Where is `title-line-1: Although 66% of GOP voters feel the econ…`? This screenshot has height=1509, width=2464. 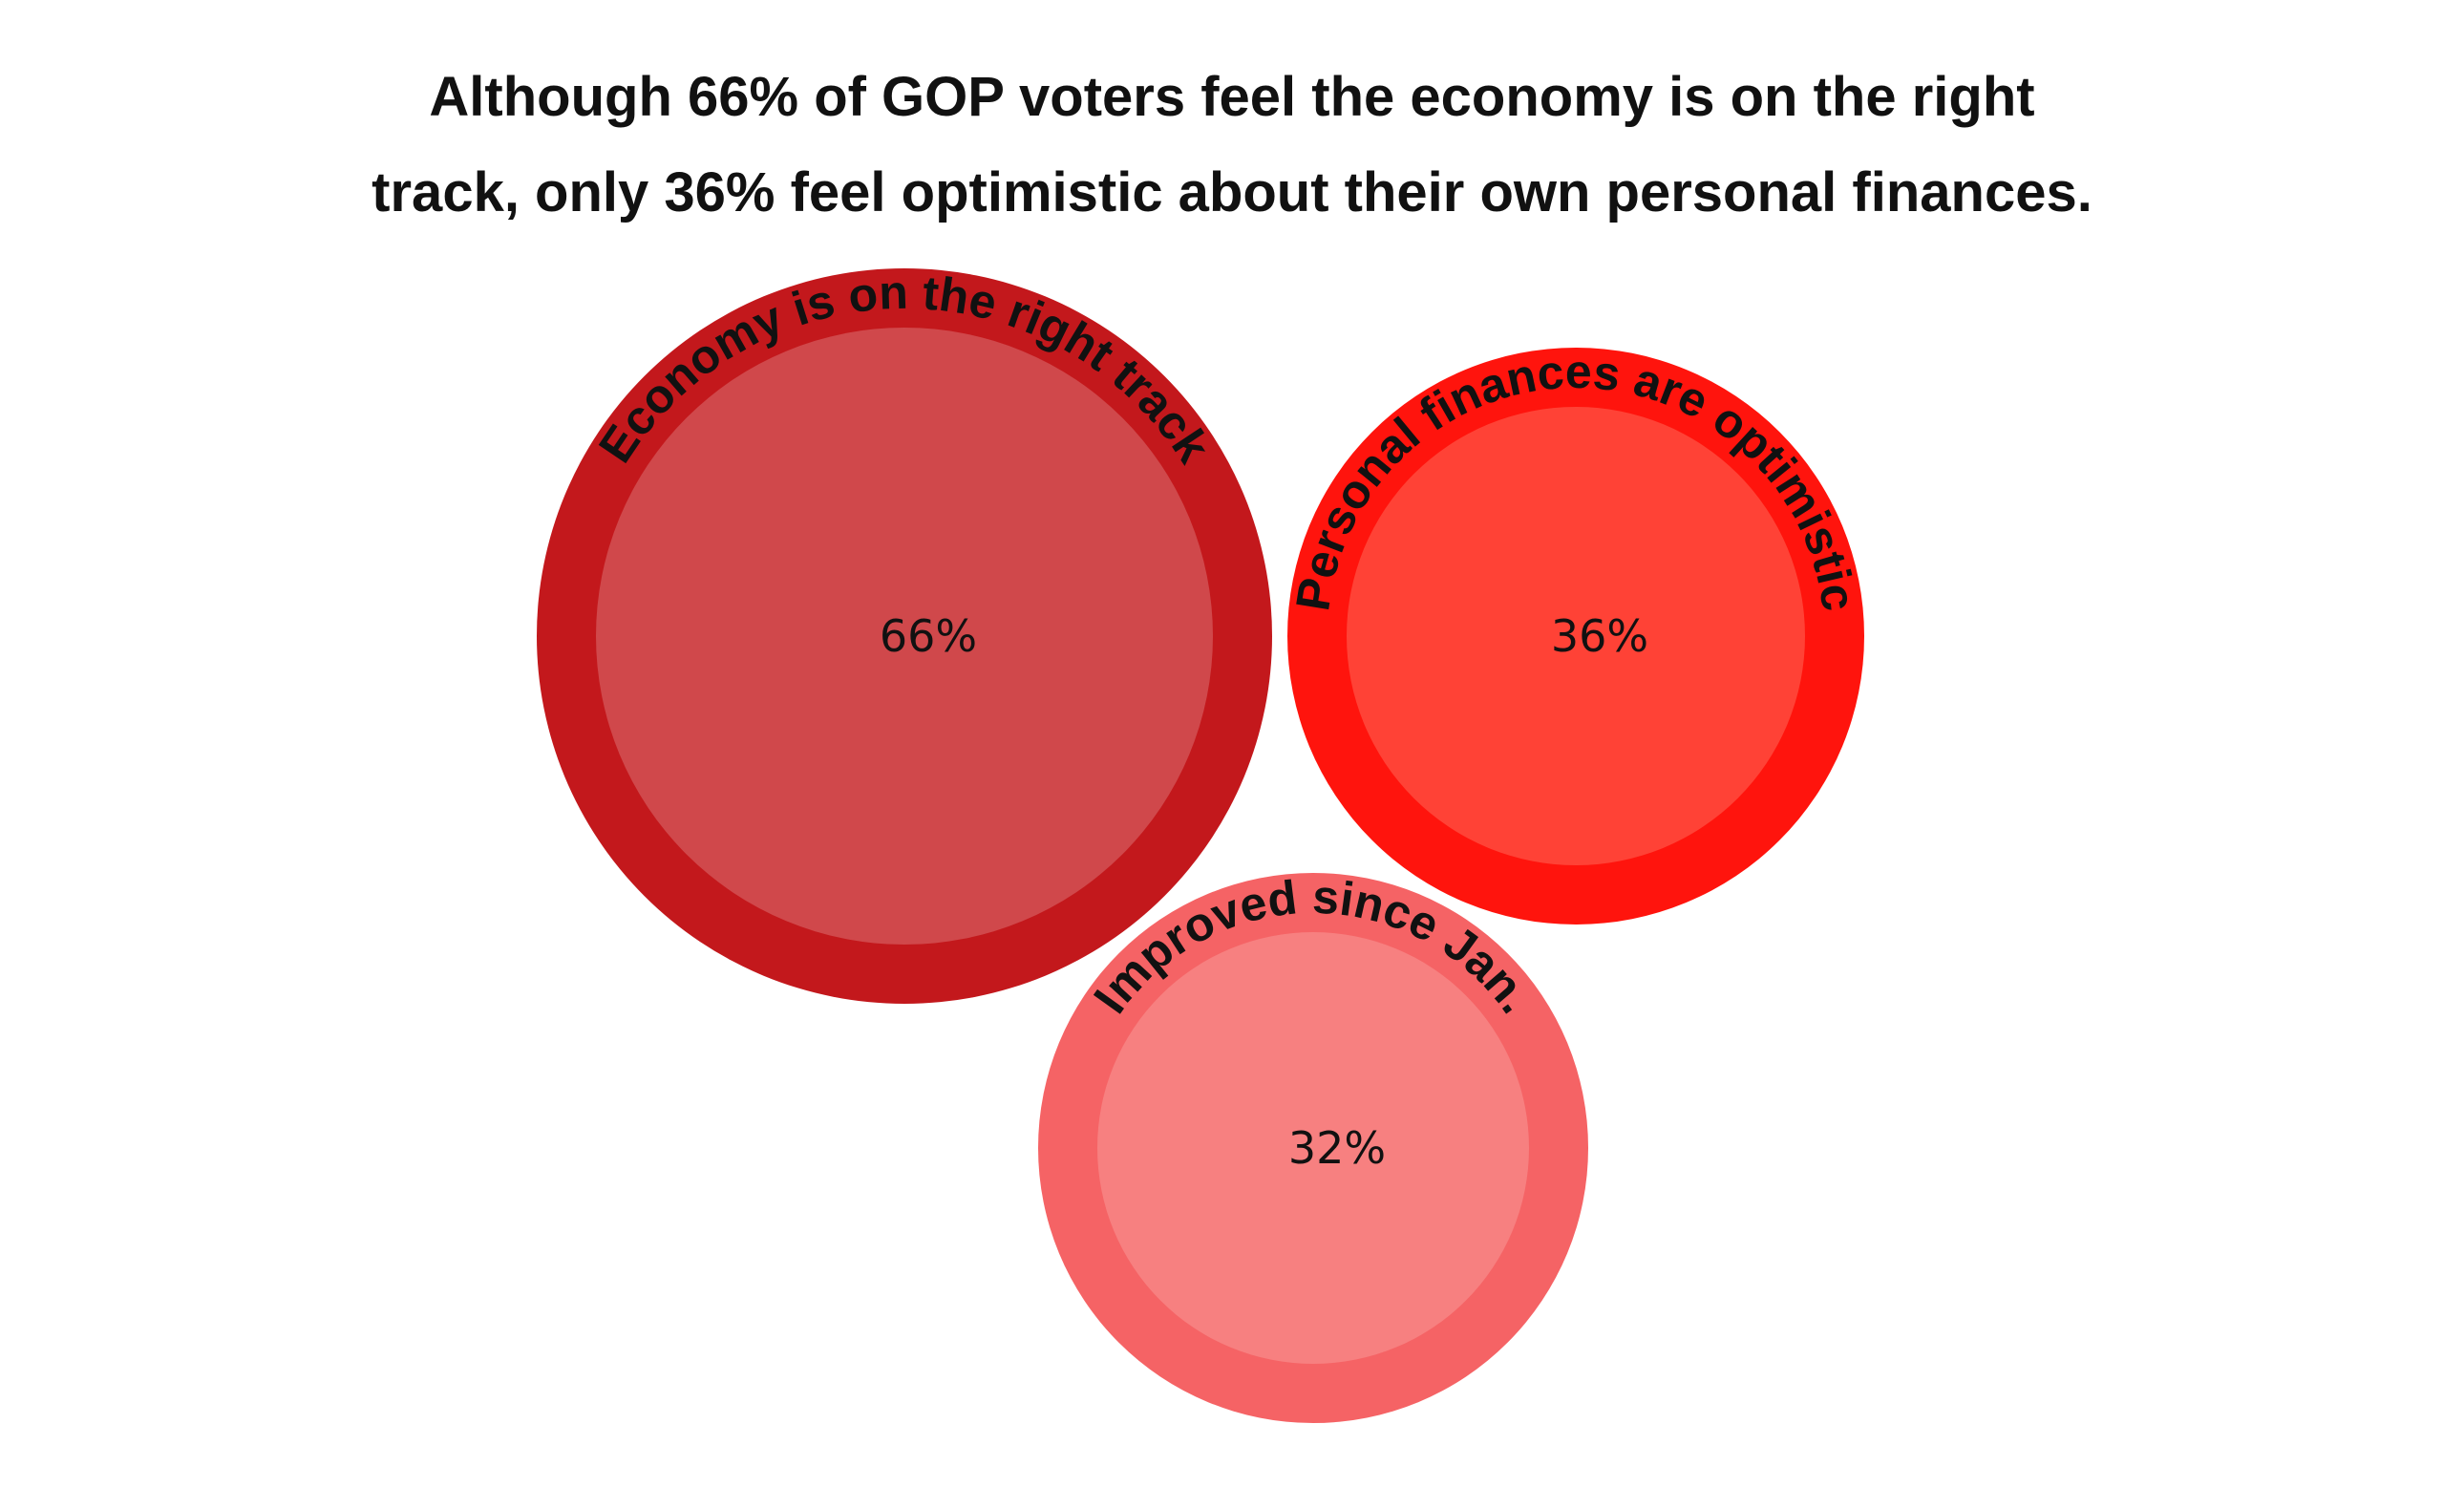
title-line-1: Although 66% of GOP voters feel the econ… is located at coordinates (1232, 97).